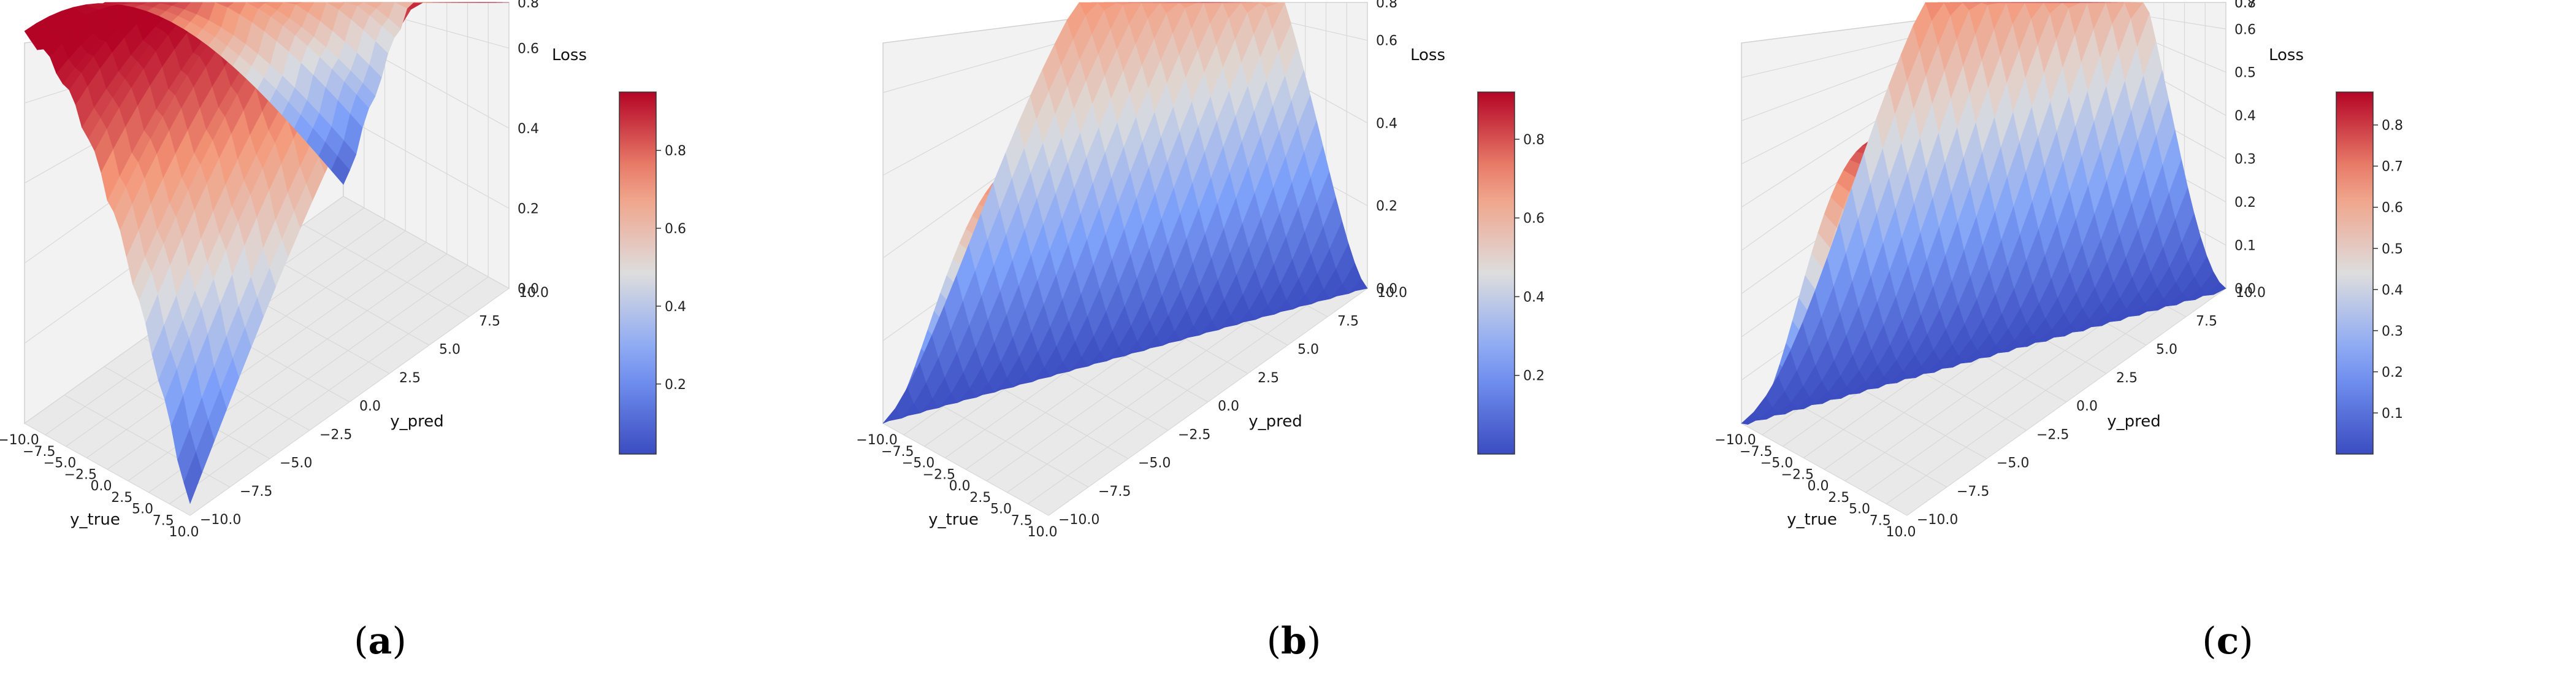 The image size is (2576, 686). I want to click on colorbar-b: 0.2 0.4 0.6 0.8, so click(1511, 273).